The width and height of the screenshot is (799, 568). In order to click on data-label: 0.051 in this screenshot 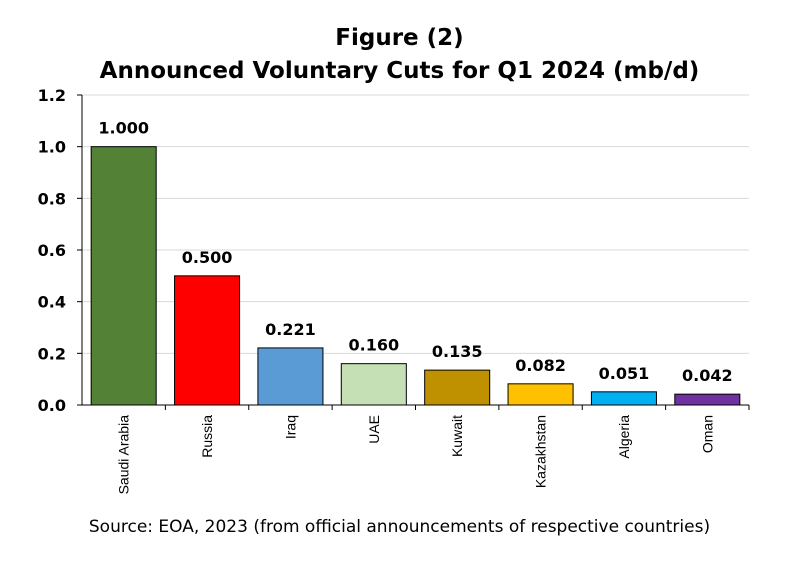, I will do `click(624, 373)`.